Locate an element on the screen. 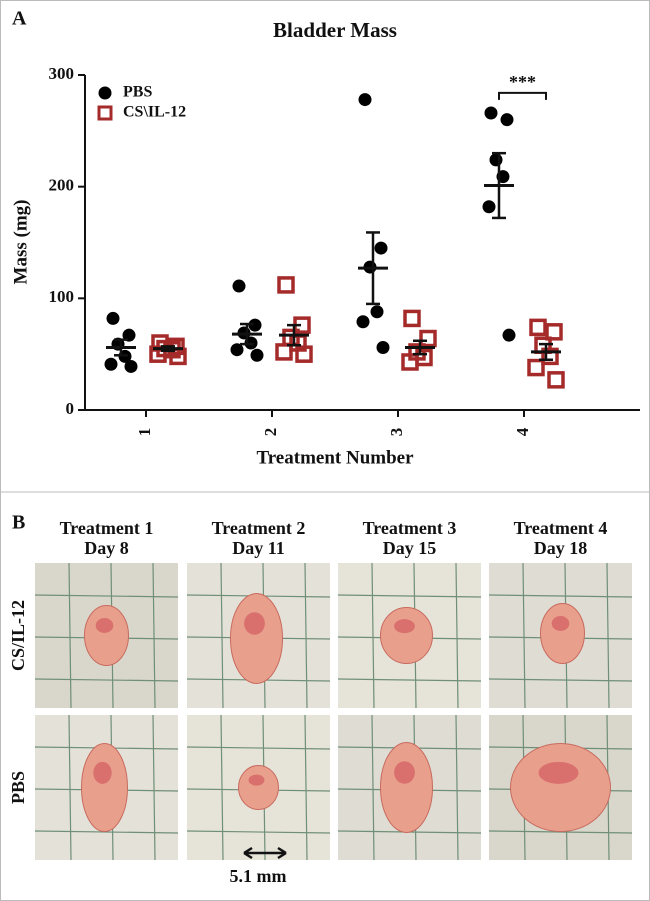  y-tick-label: 300 is located at coordinates (62, 73).